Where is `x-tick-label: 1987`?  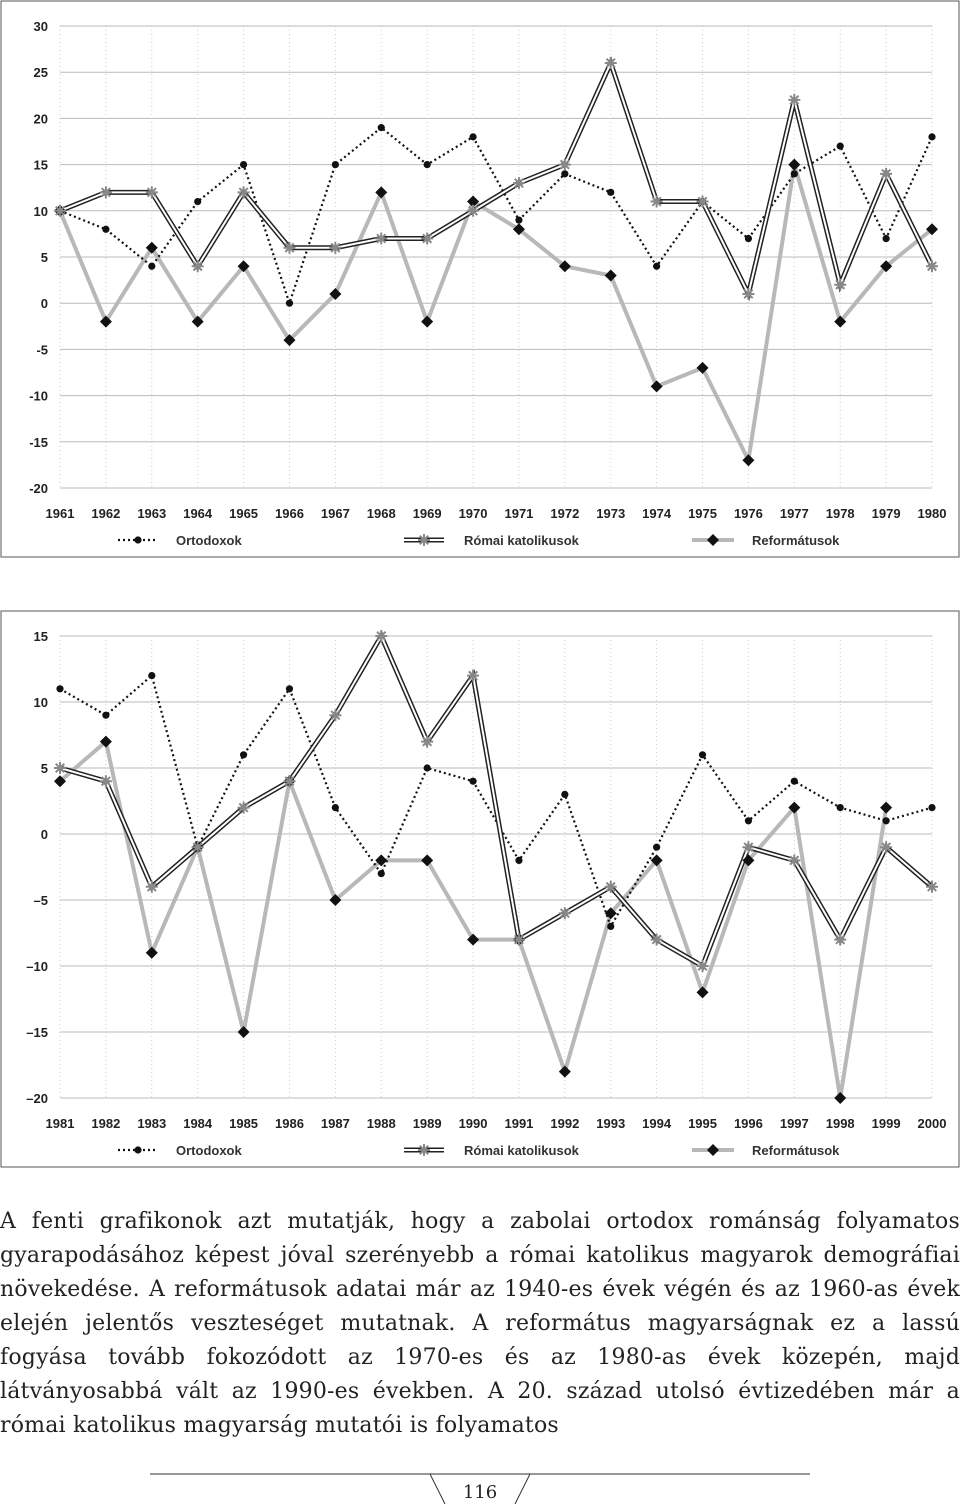 x-tick-label: 1987 is located at coordinates (335, 1123).